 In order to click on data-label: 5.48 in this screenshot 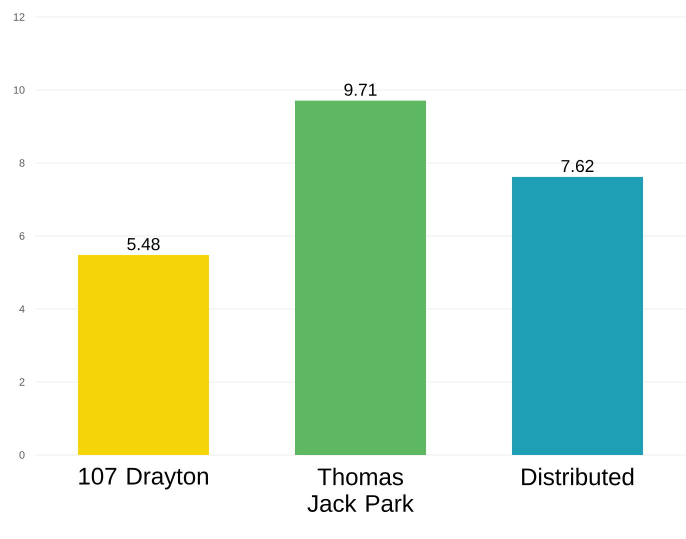, I will do `click(143, 244)`.